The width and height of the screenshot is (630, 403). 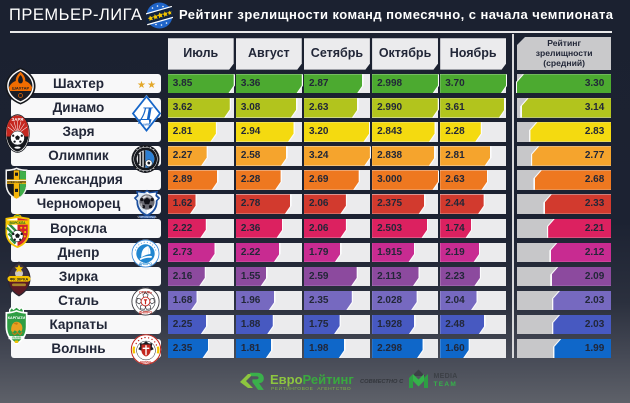 I want to click on svg-text: ЧОРНОМОРЕЦЬ, so click(x=146, y=217).